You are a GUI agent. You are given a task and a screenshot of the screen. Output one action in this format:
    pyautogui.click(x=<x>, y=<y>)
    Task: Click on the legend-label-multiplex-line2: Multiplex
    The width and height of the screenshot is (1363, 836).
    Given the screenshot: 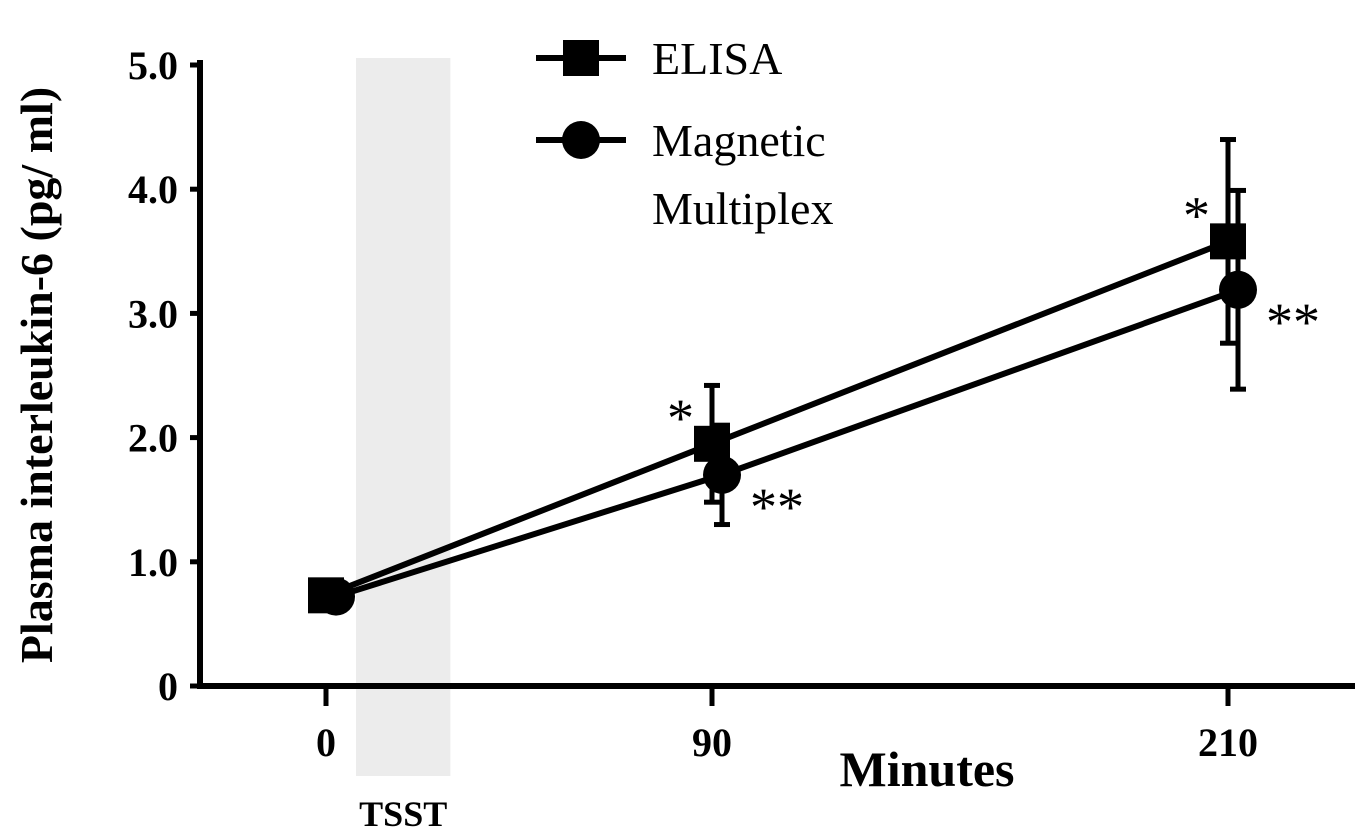 What is the action you would take?
    pyautogui.click(x=742, y=208)
    